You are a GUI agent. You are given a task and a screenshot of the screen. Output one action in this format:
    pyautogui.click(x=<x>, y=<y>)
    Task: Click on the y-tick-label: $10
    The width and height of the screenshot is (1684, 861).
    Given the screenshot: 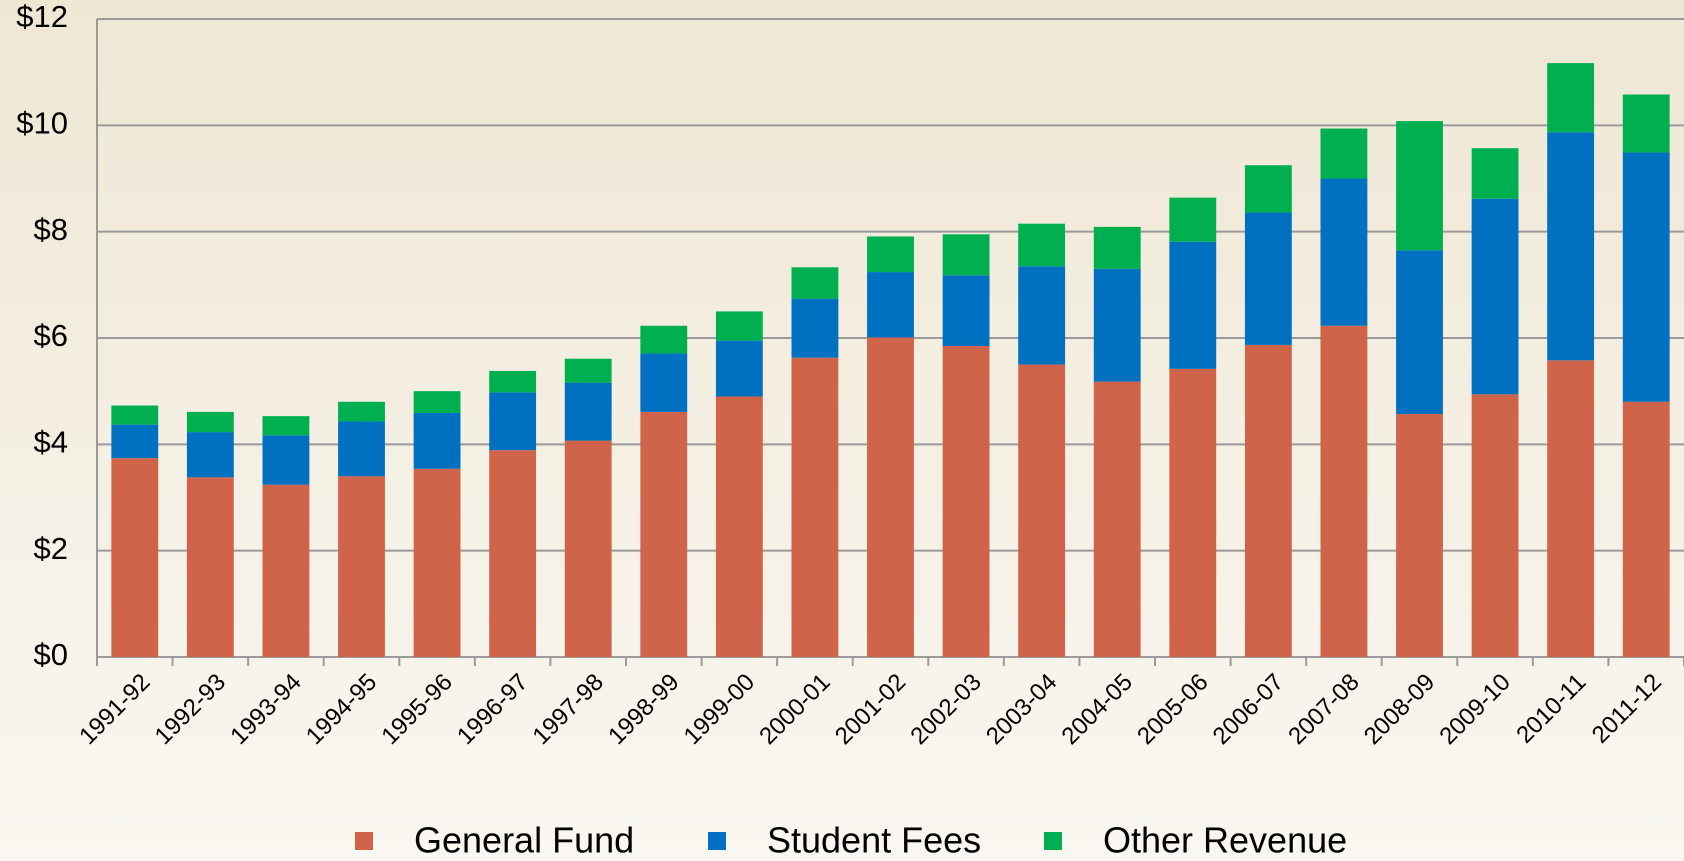 What is the action you would take?
    pyautogui.click(x=42, y=123)
    